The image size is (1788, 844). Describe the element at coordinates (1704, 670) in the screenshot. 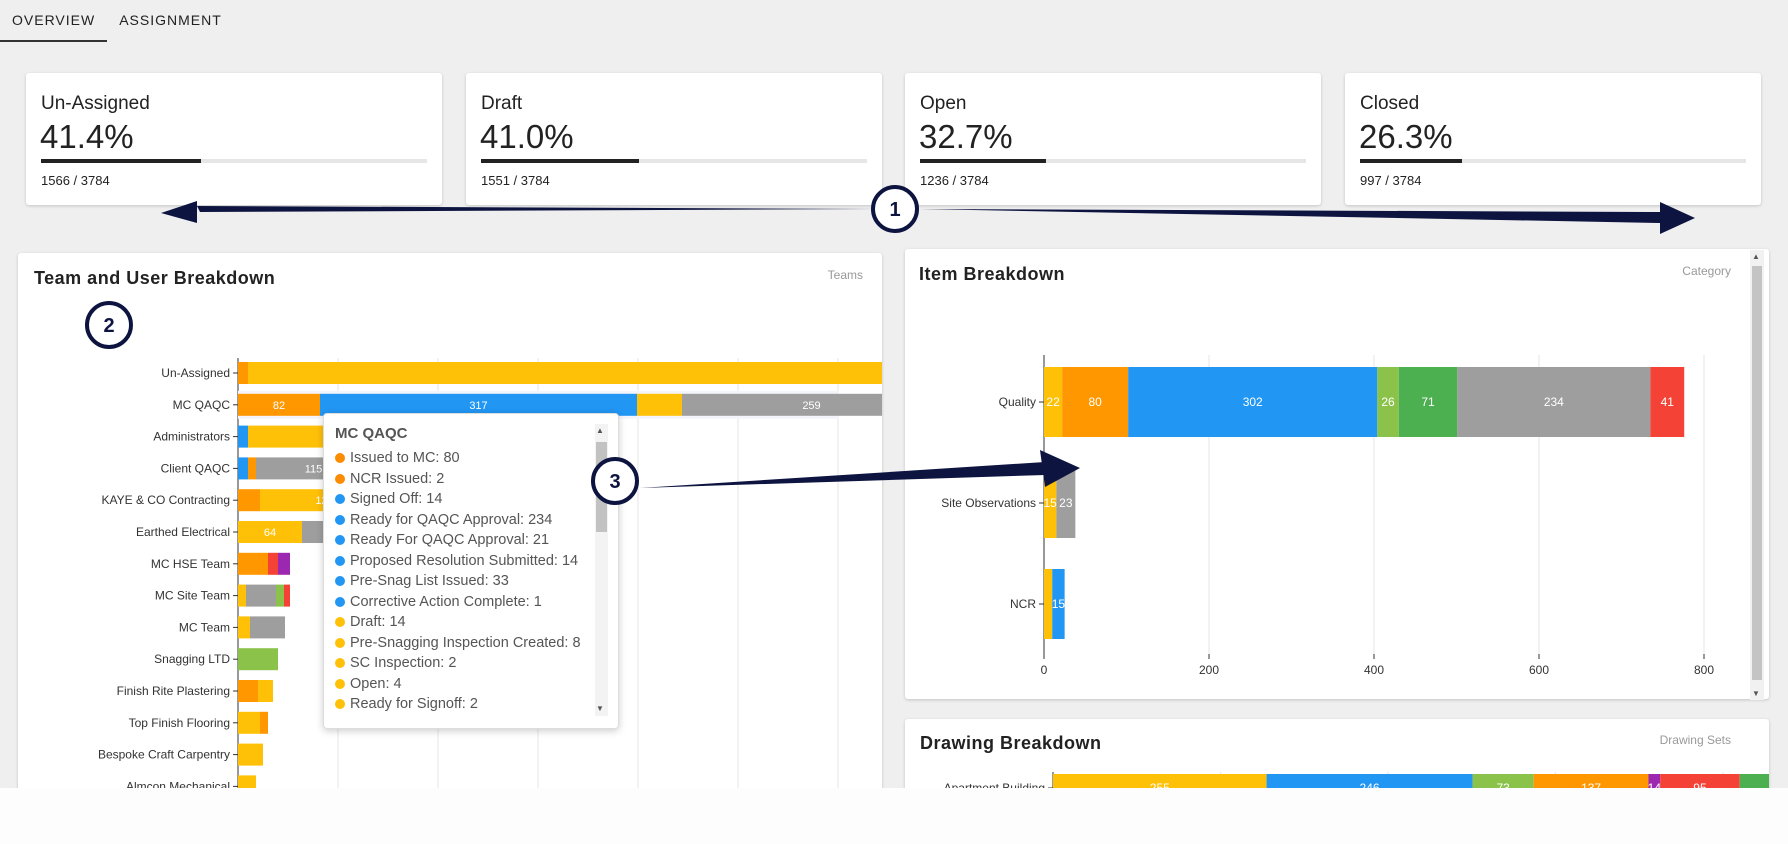

I see `x-tick-label: 800` at that location.